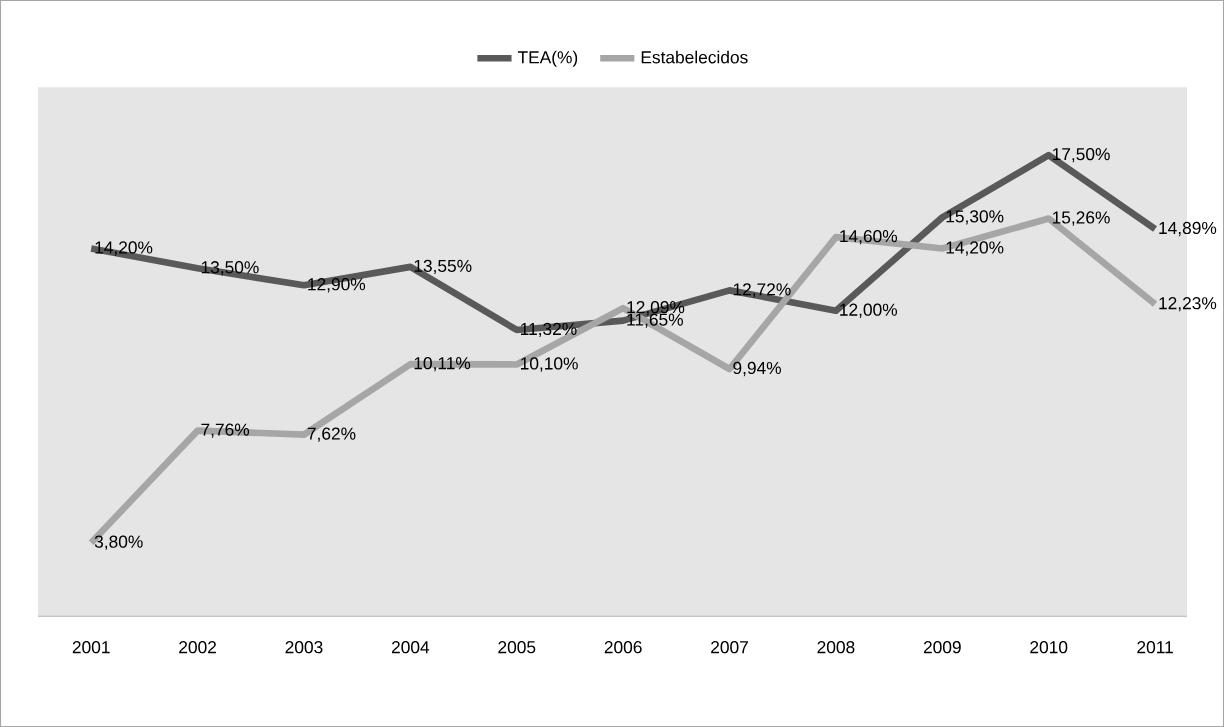 This screenshot has width=1224, height=727. Describe the element at coordinates (1081, 218) in the screenshot. I see `data-label: 15,26%` at that location.